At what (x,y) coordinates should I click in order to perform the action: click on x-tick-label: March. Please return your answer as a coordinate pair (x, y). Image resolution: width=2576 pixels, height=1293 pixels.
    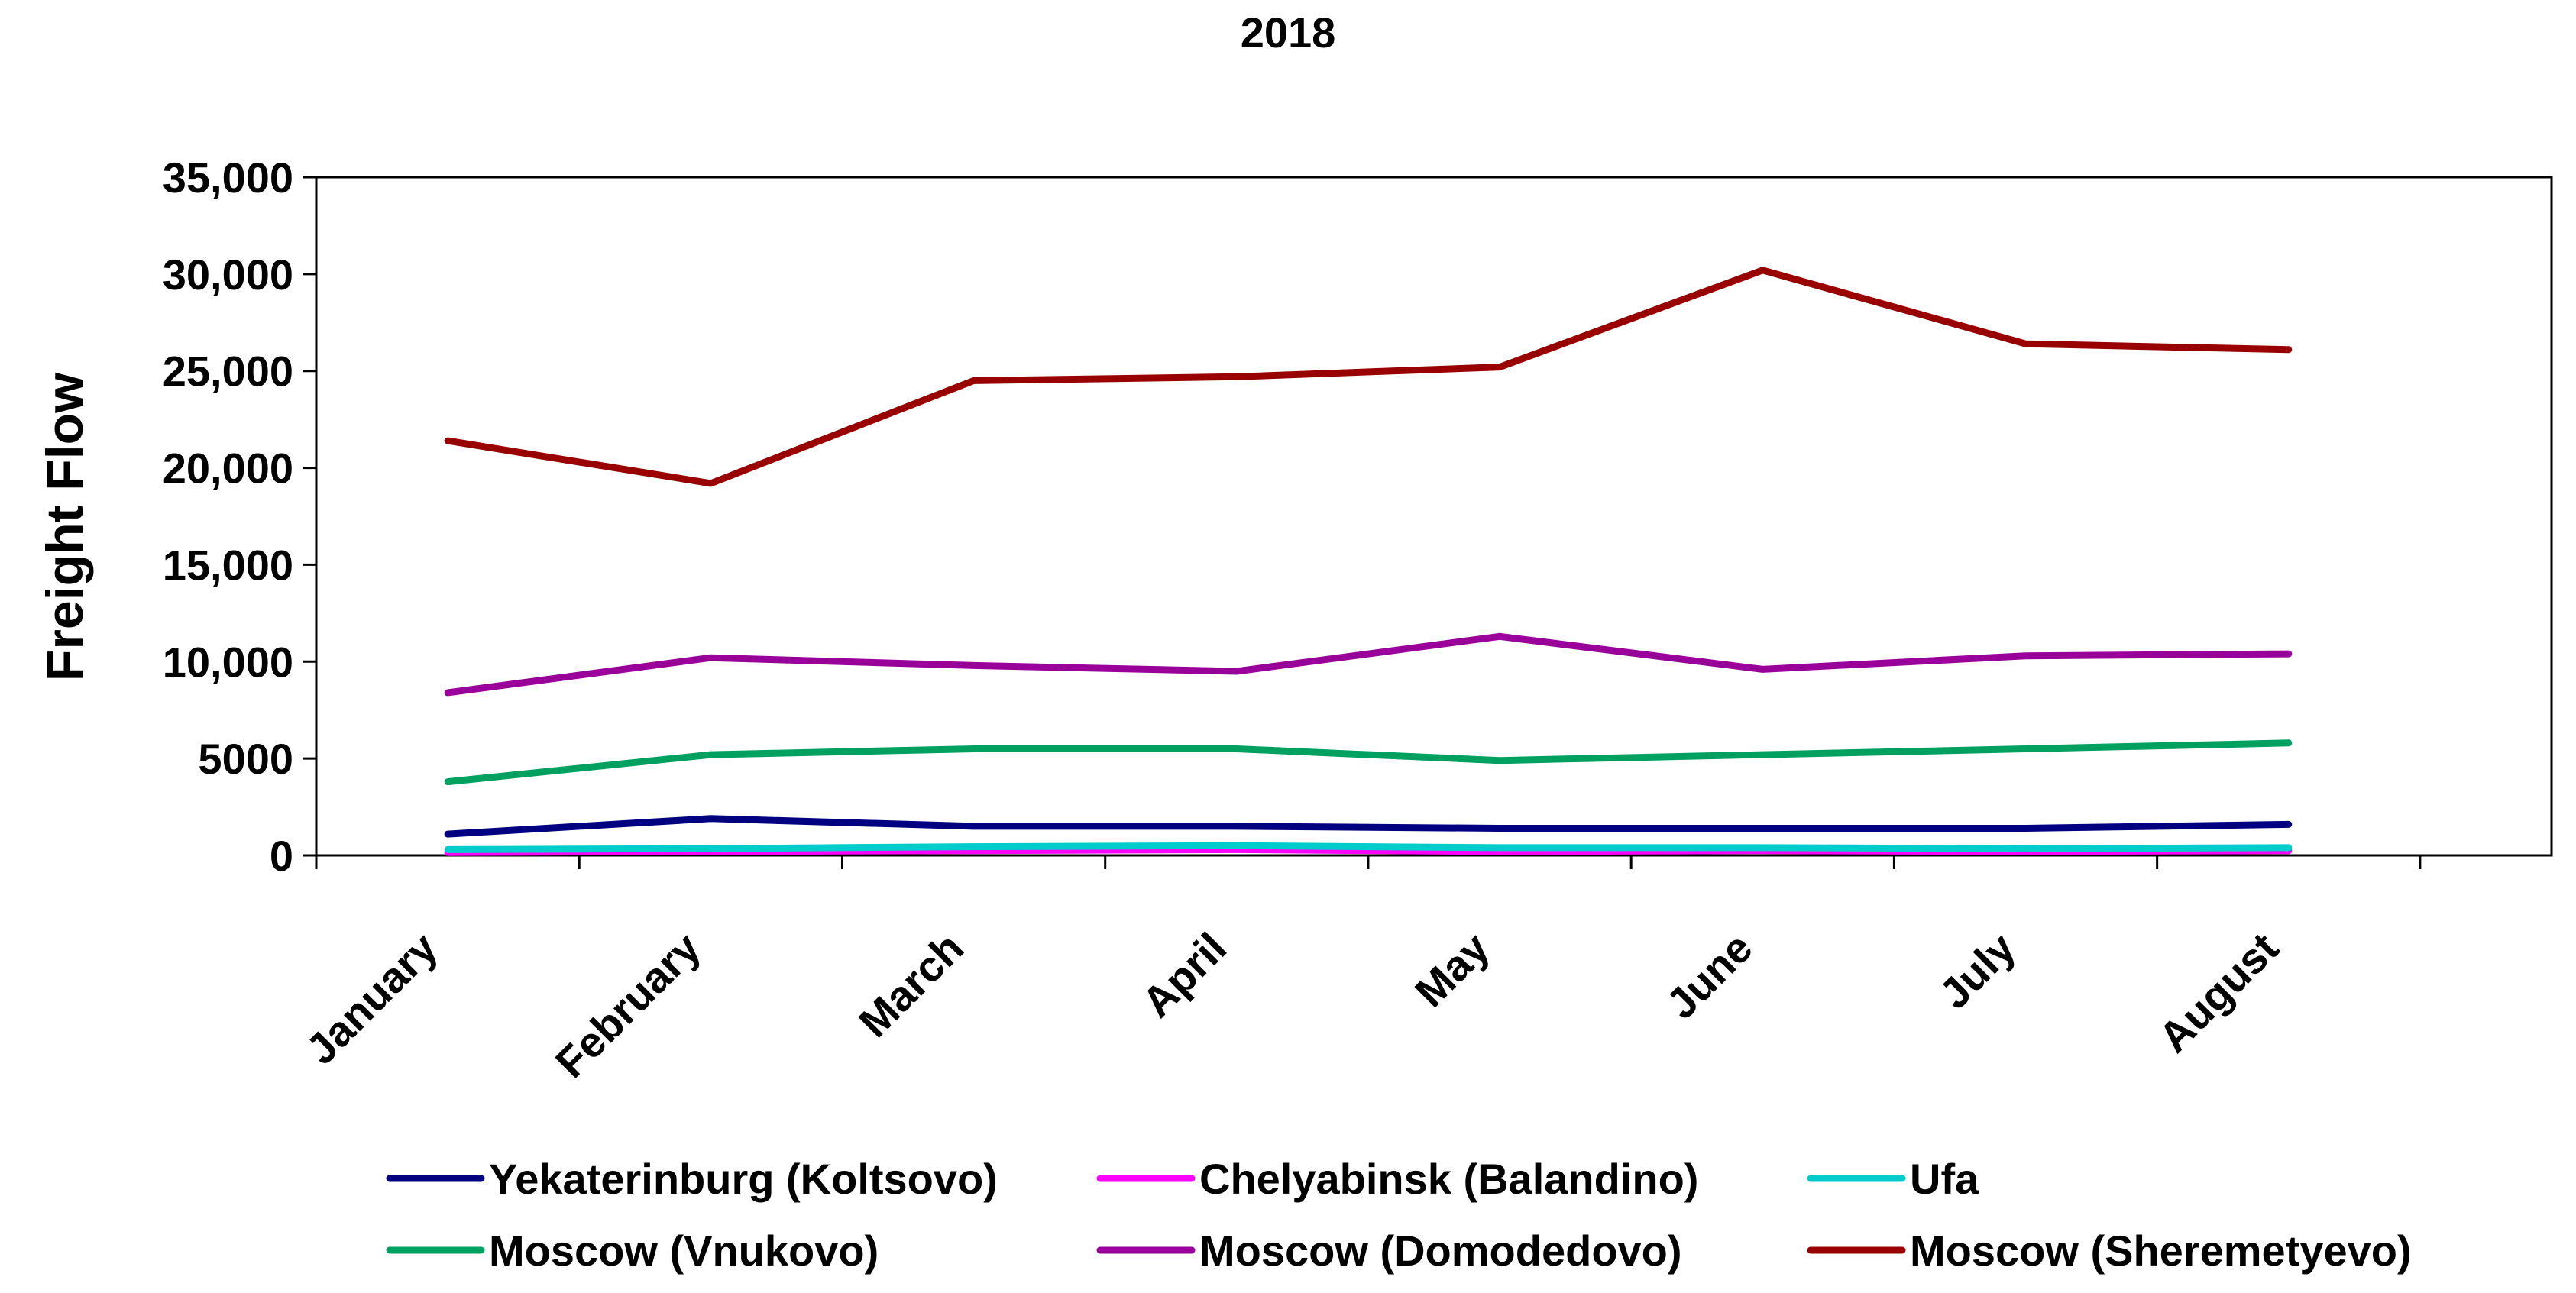
    Looking at the image, I should click on (910, 984).